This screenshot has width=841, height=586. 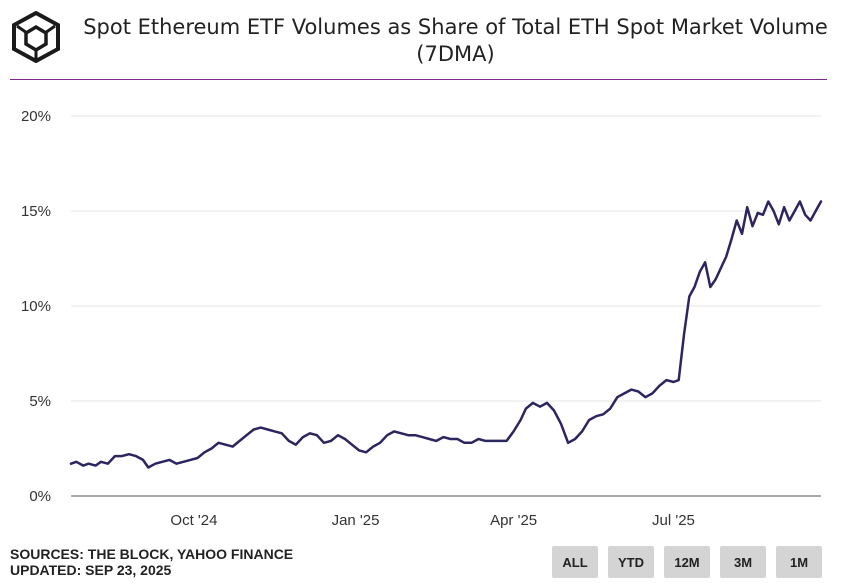 What do you see at coordinates (631, 562) in the screenshot?
I see `range-button-ytd: YTD` at bounding box center [631, 562].